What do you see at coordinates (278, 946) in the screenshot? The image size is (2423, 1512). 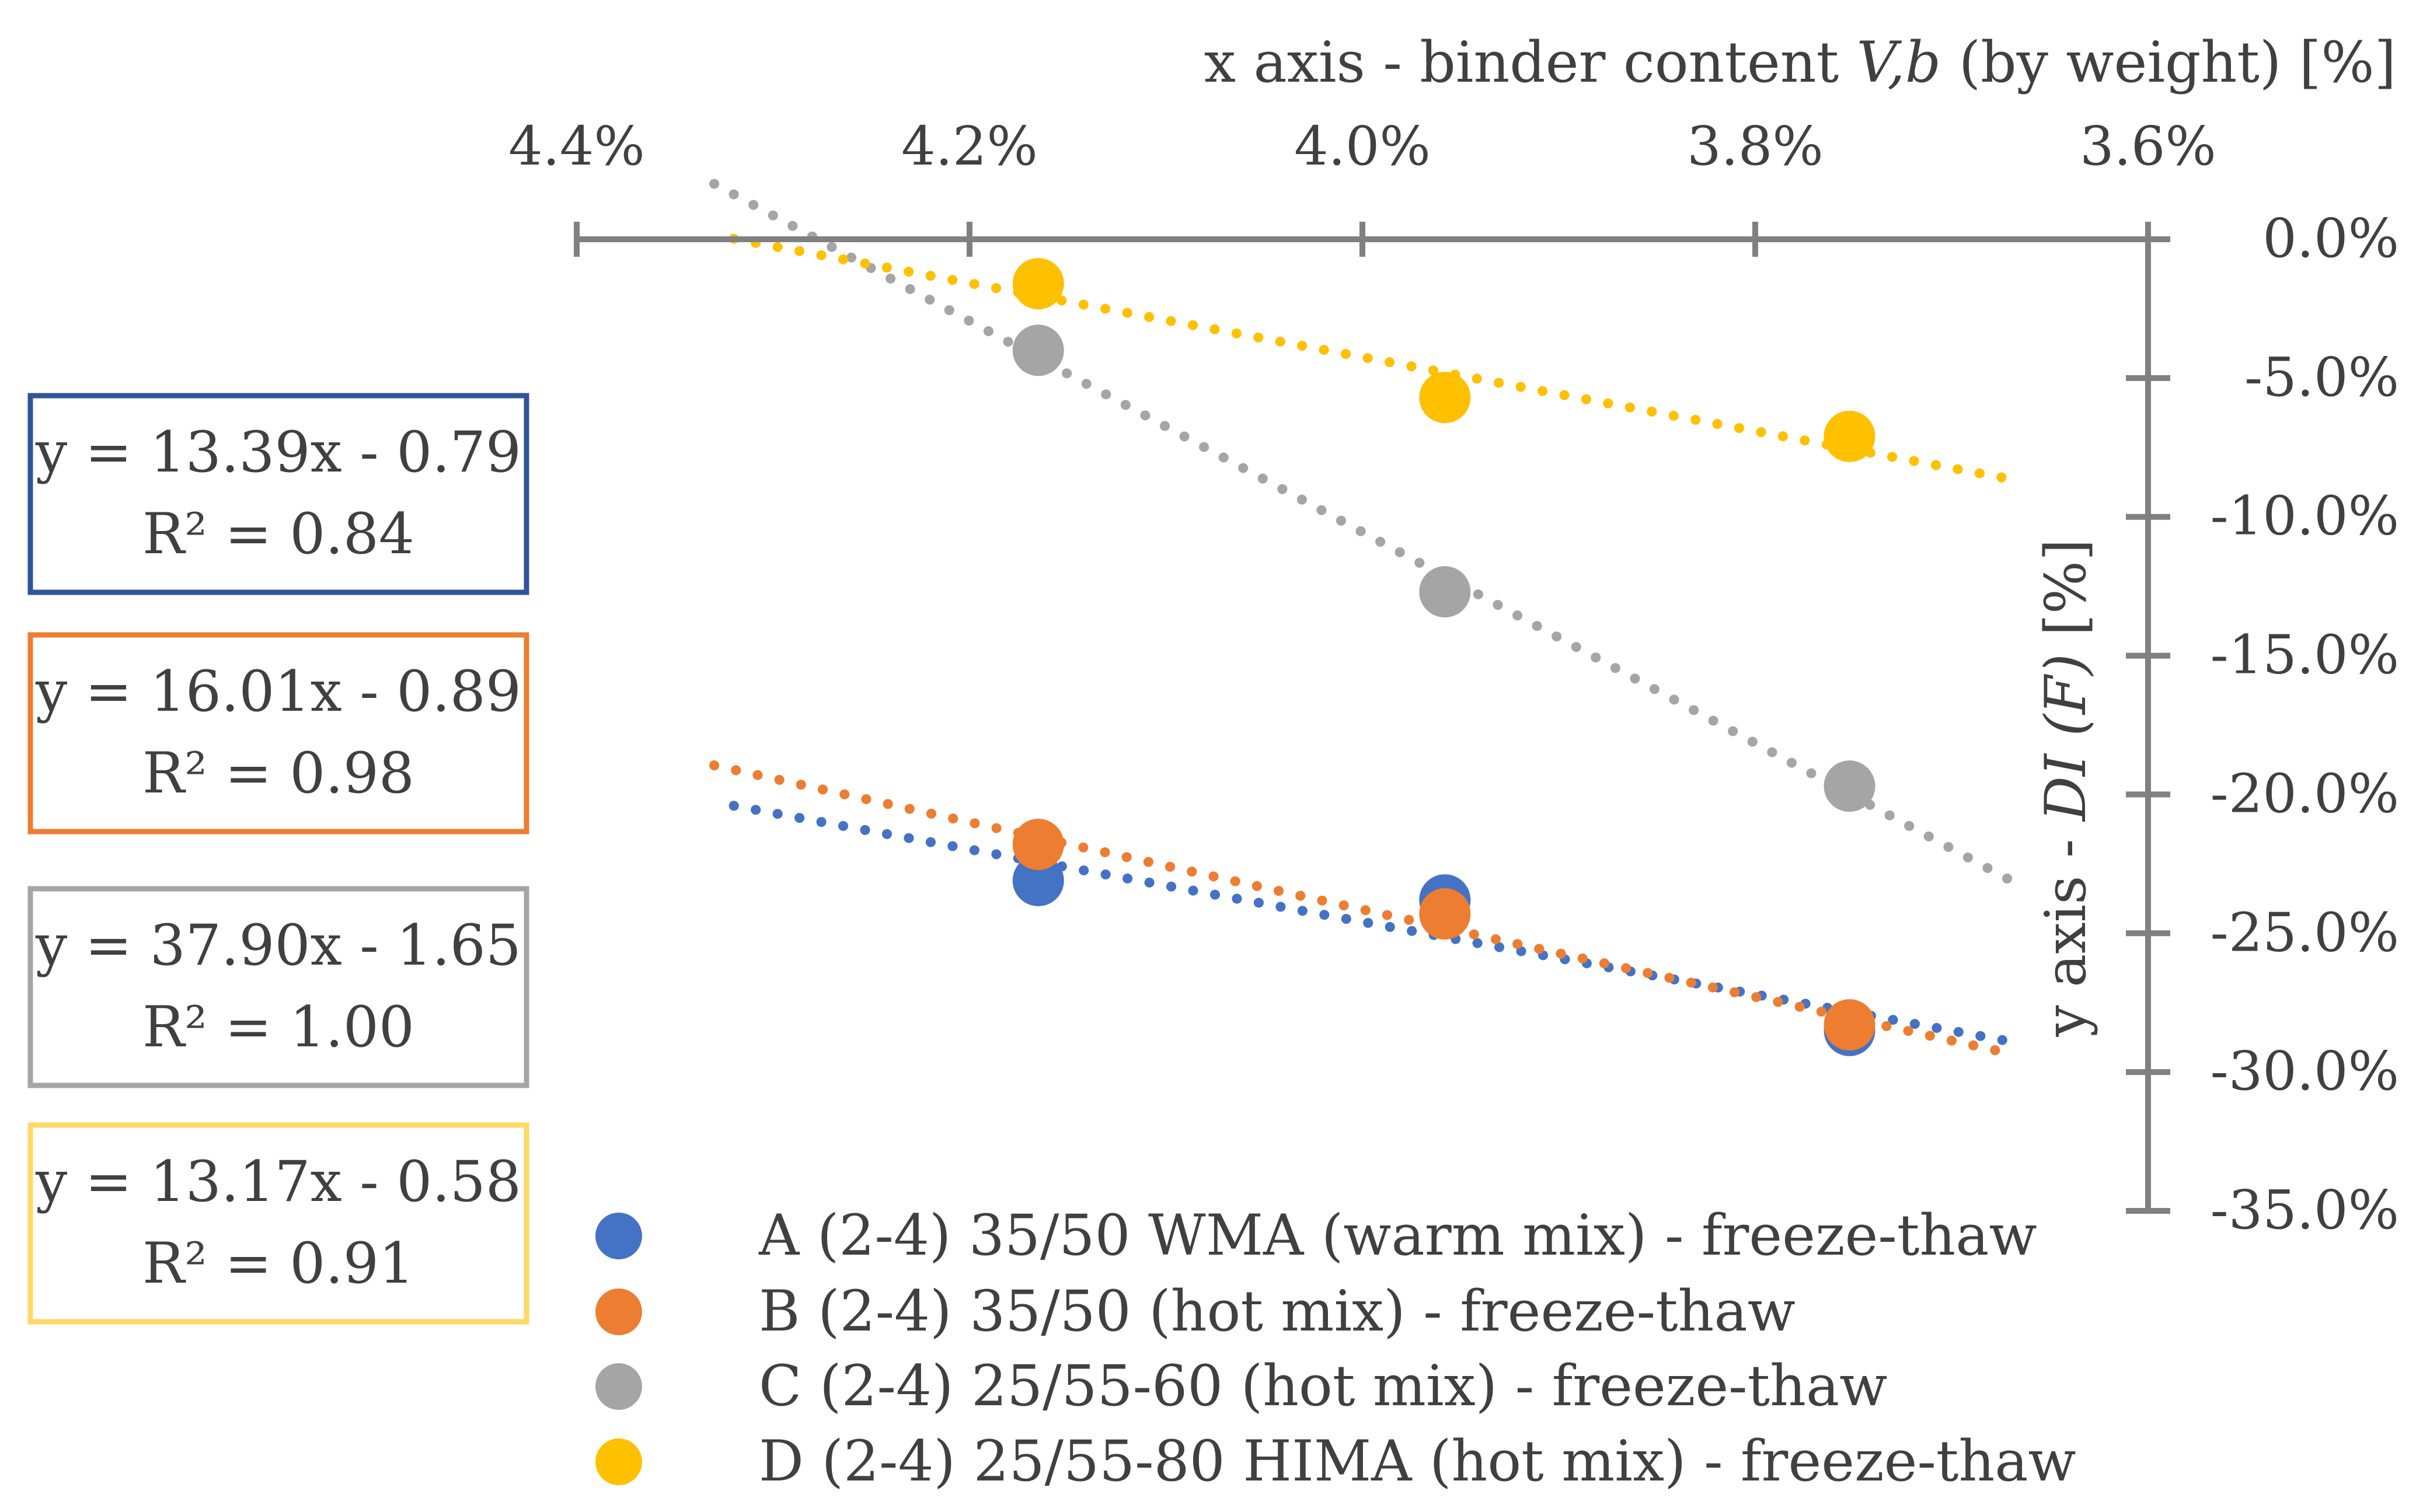 I see `equation-text: y = 37.90x - 1.65` at bounding box center [278, 946].